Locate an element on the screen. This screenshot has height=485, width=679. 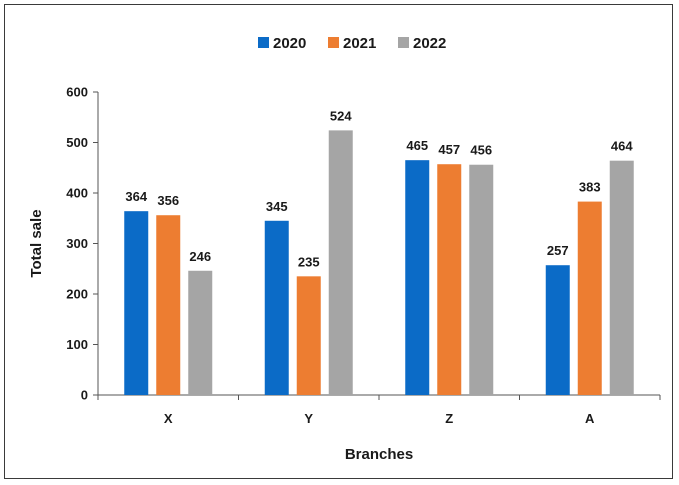
y-tick-label: 300 is located at coordinates (77, 243).